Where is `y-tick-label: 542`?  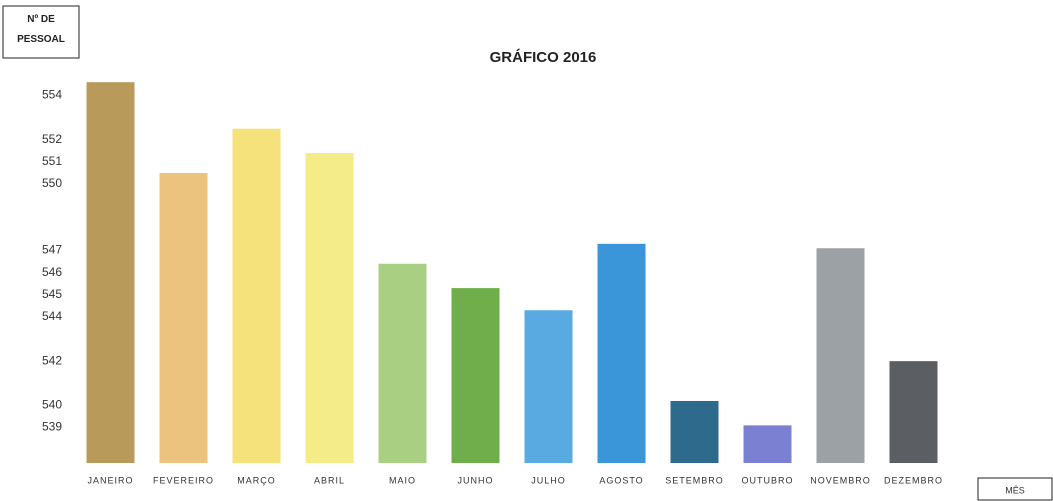
y-tick-label: 542 is located at coordinates (52, 360).